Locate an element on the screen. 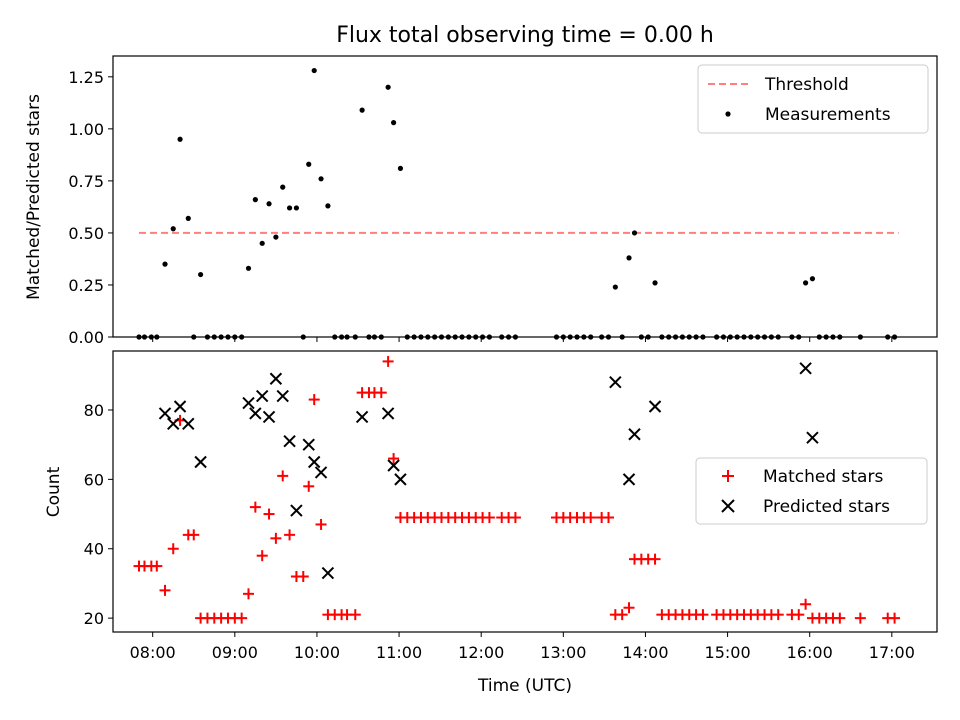  top-y-tick-label: 0.00 is located at coordinates (86, 337).